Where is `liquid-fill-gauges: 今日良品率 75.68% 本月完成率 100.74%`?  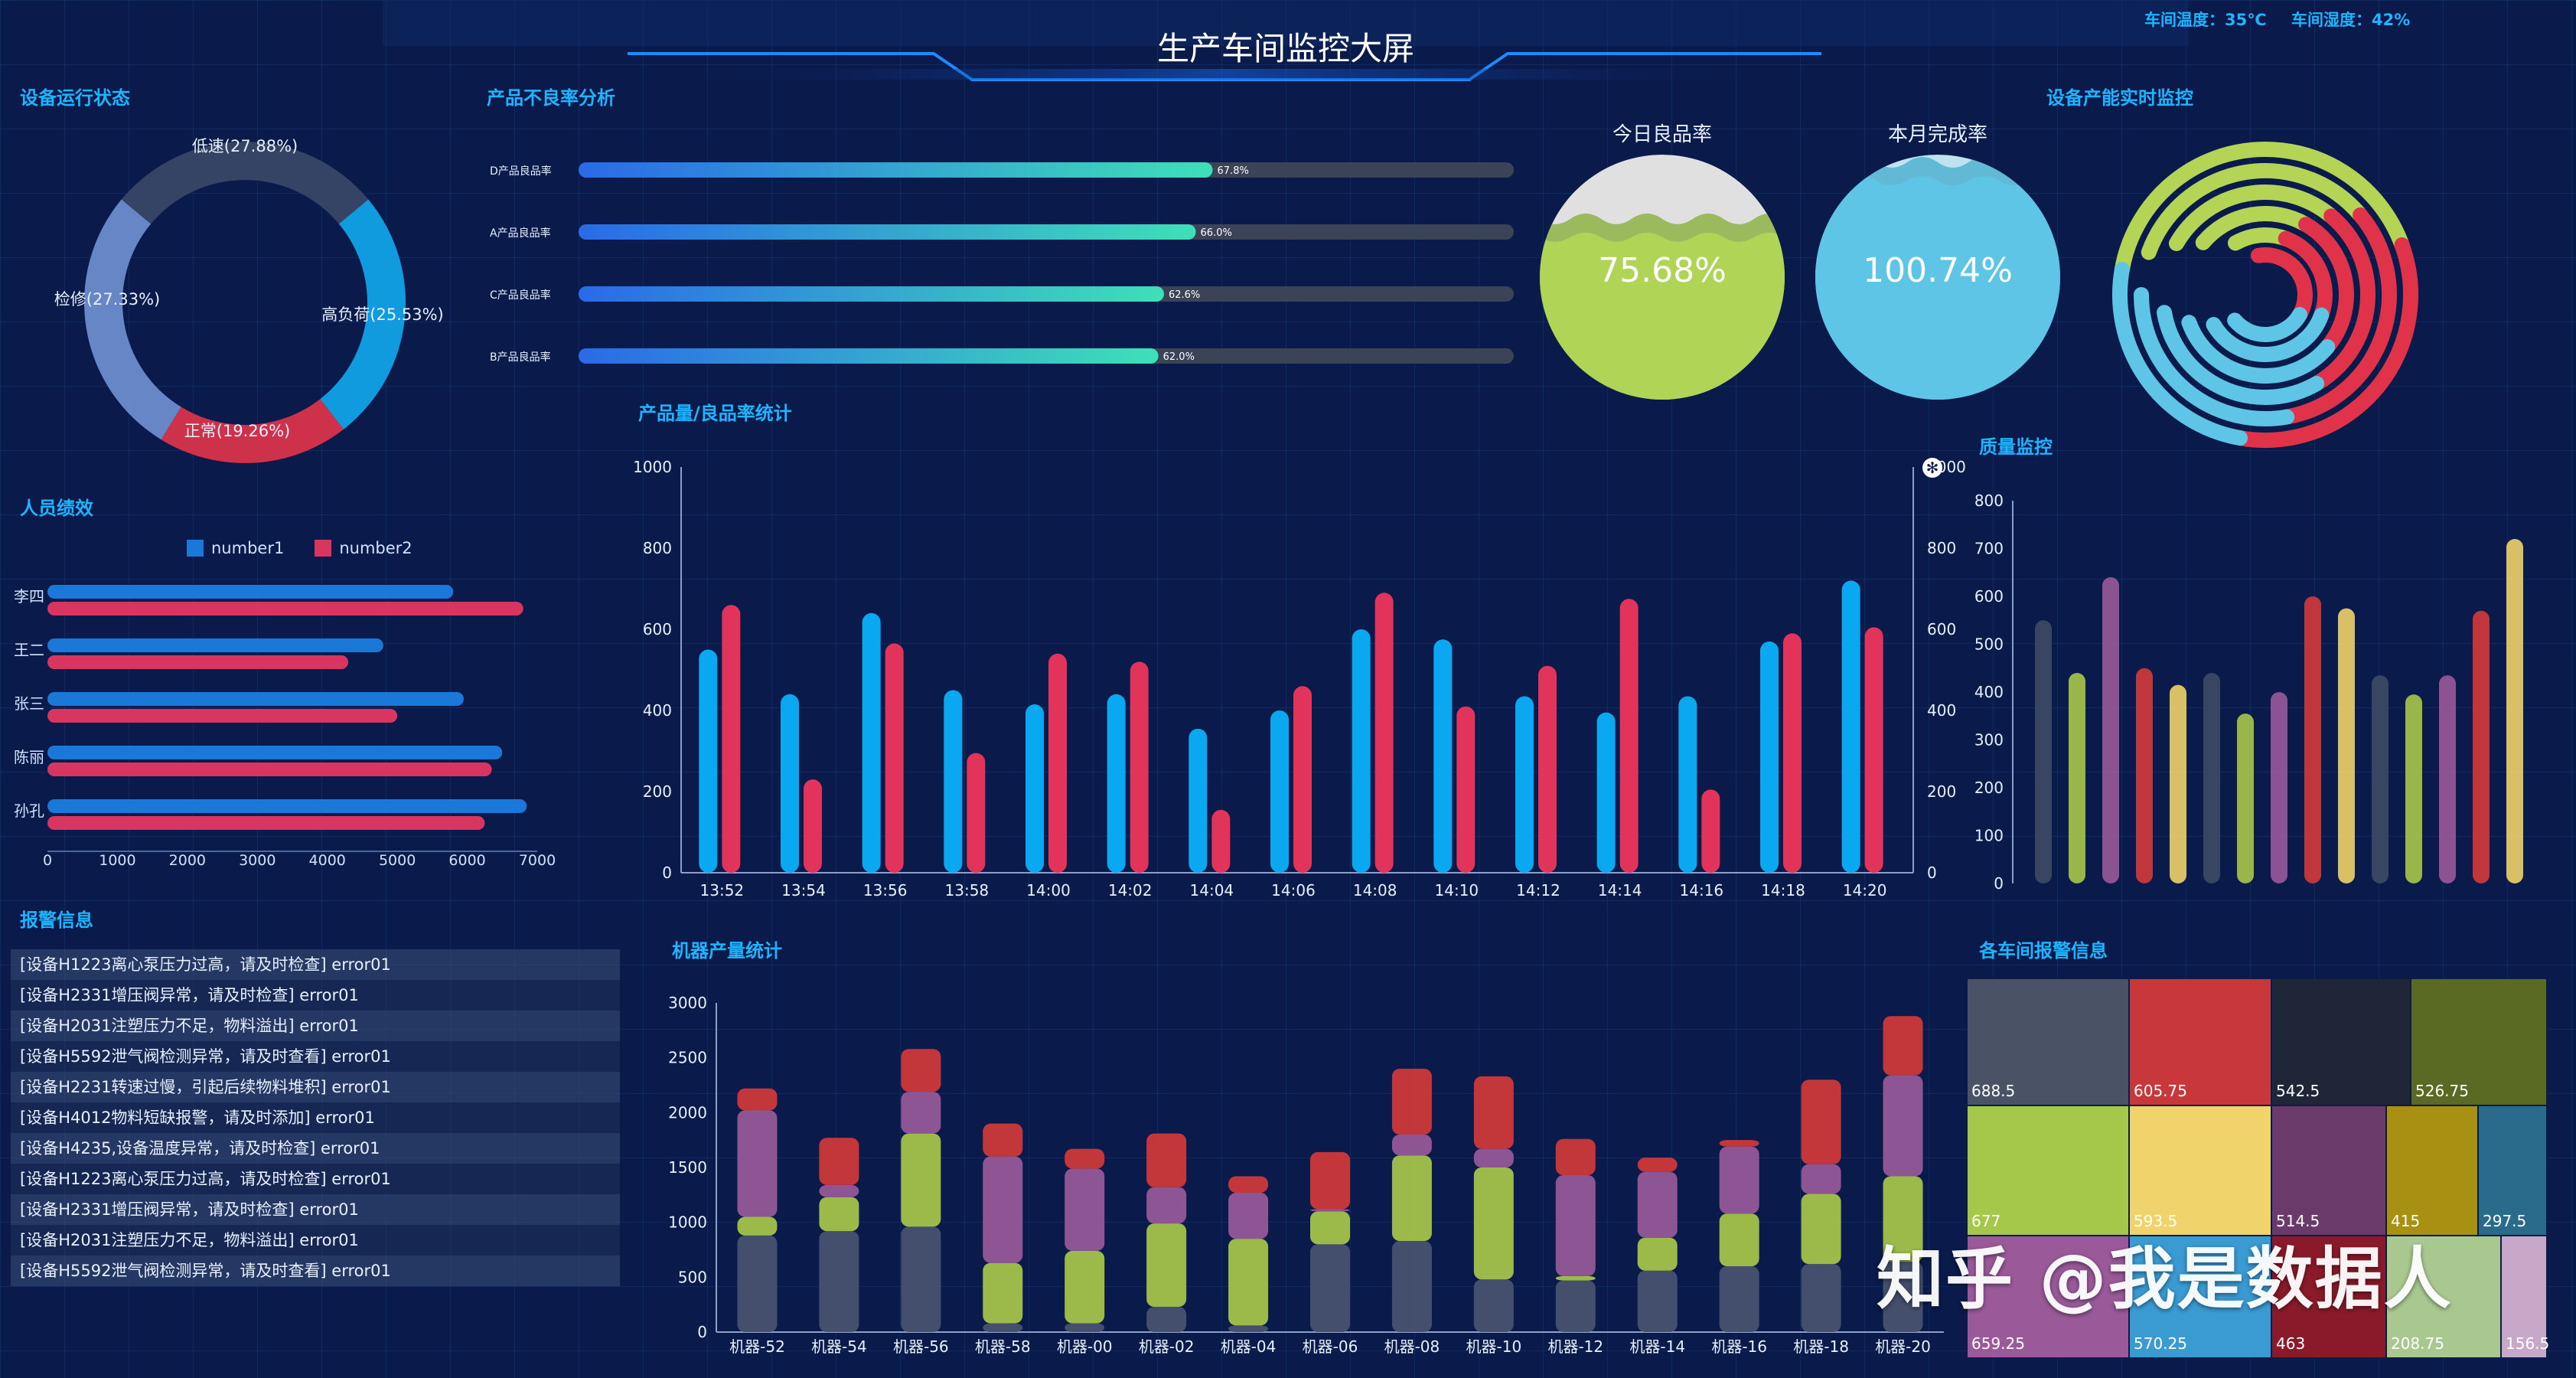
liquid-fill-gauges: 今日良品率 75.68% 本月完成率 100.74% is located at coordinates (1800, 261).